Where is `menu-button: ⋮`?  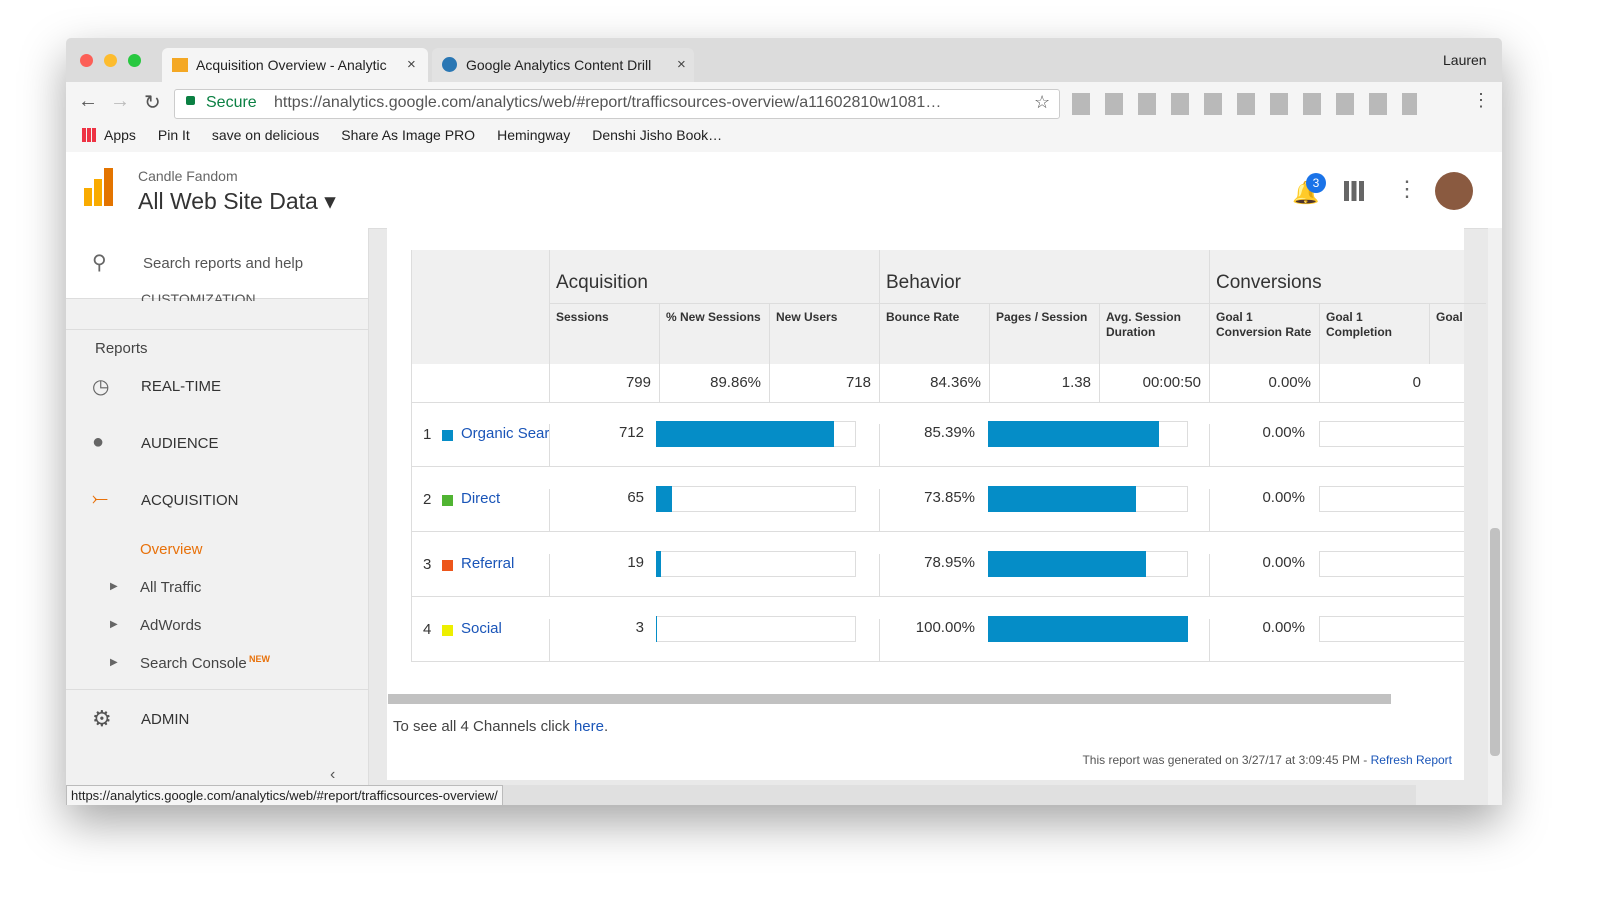
menu-button: ⋮ is located at coordinates (1481, 100).